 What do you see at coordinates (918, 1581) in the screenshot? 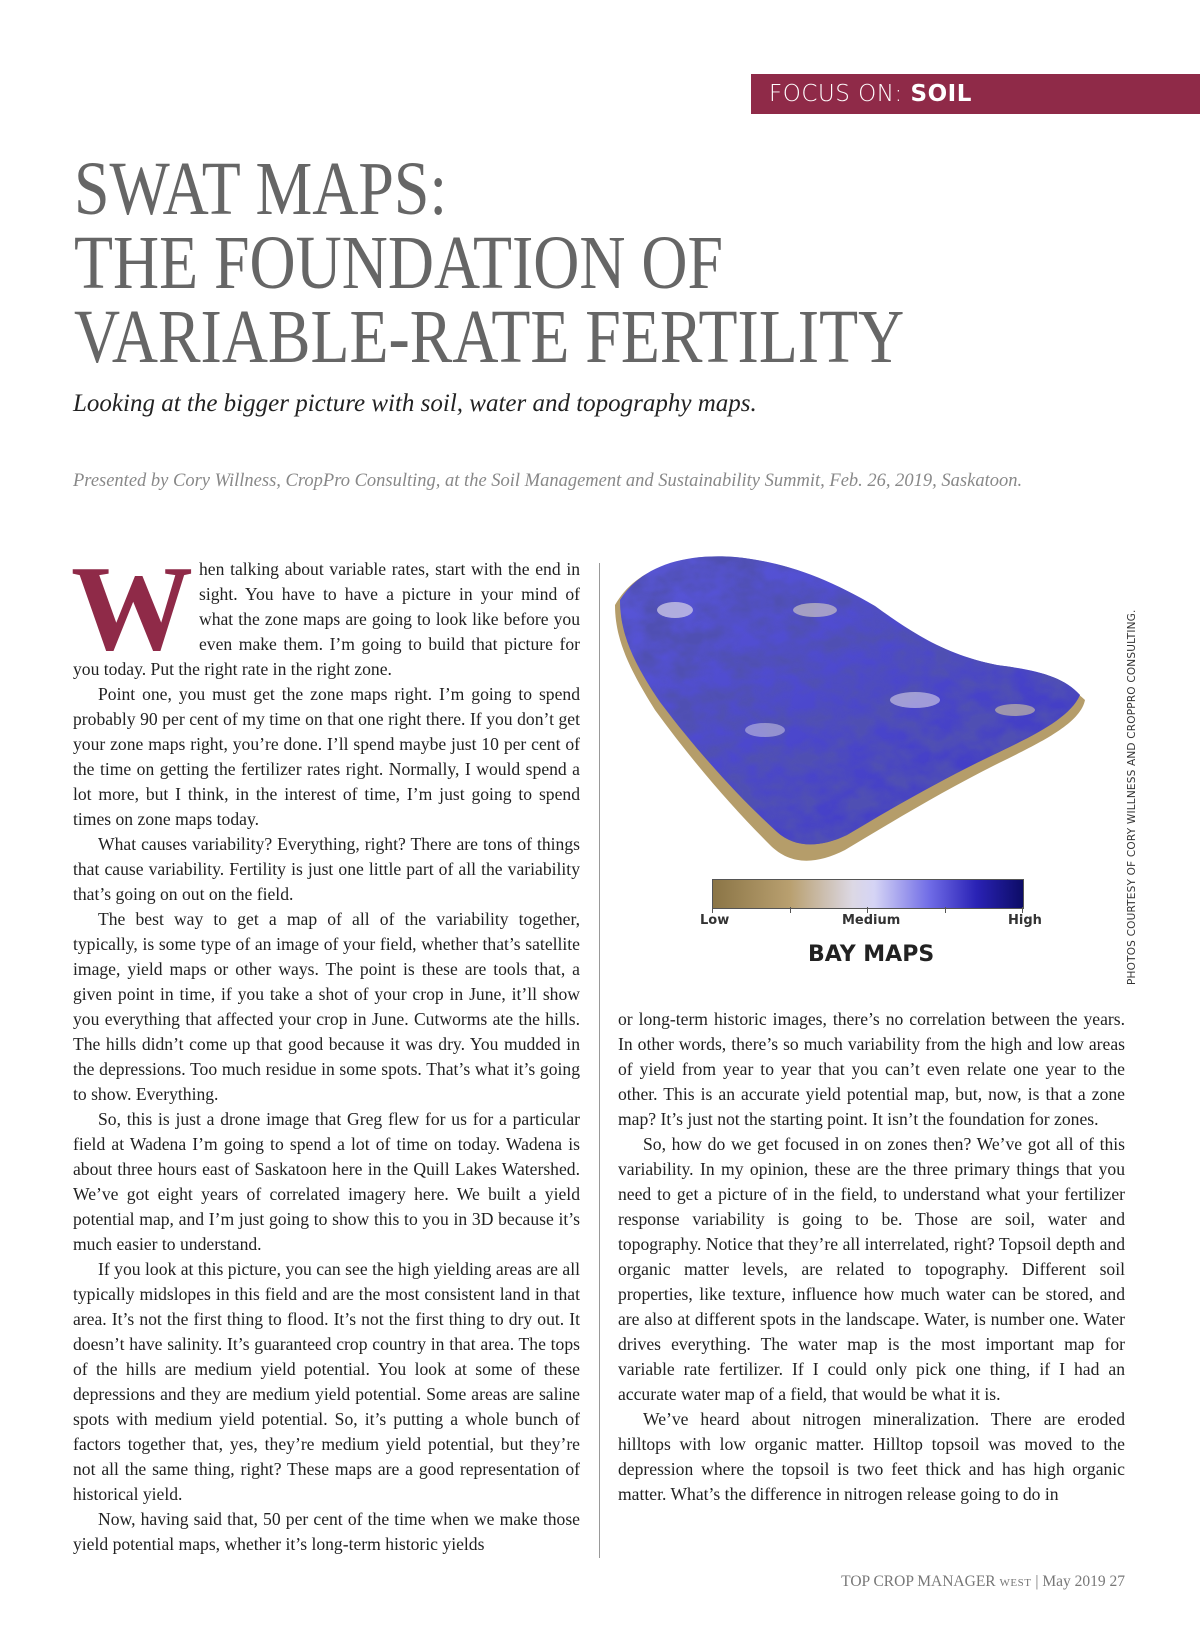
I see `magazine-name: TOP CROP MANAGER` at bounding box center [918, 1581].